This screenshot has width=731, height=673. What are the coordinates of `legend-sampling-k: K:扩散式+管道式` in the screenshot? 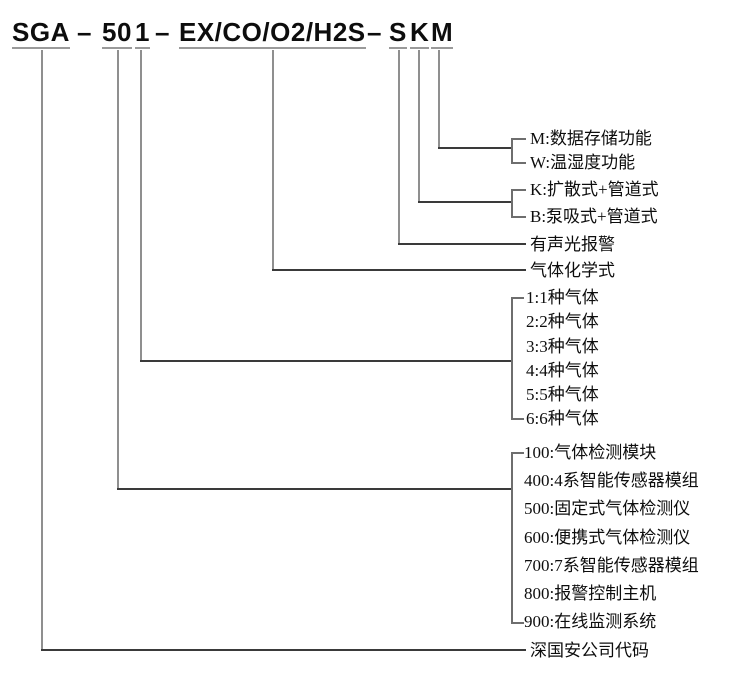 It's located at (594, 189).